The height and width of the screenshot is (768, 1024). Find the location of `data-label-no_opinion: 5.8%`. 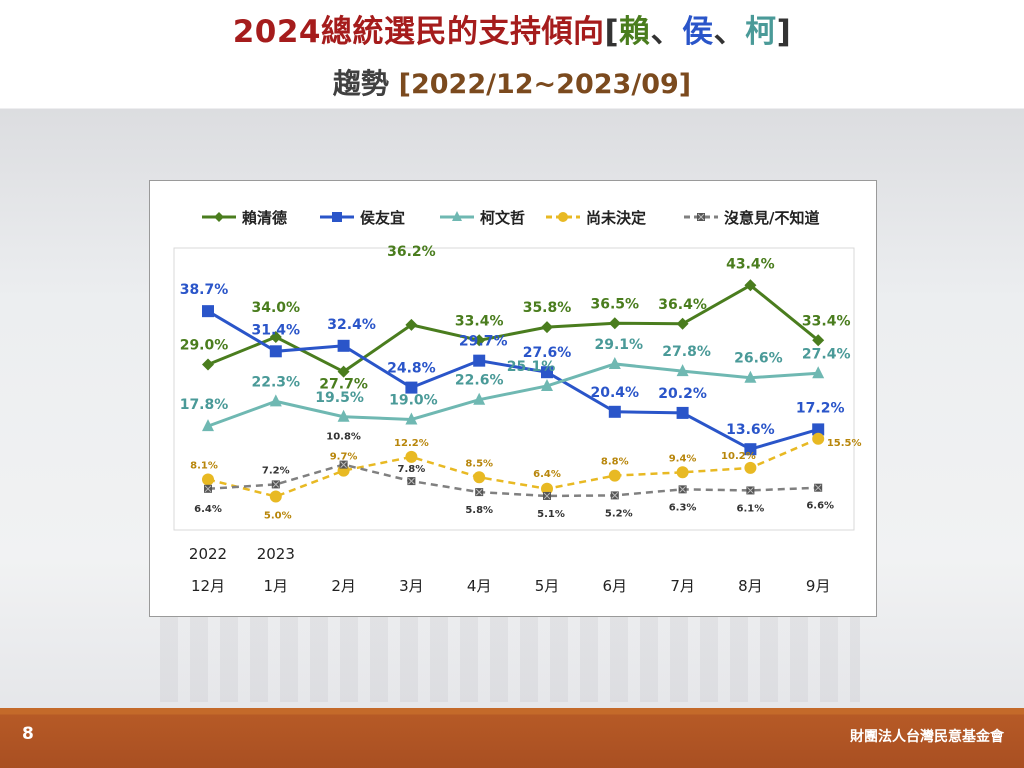

data-label-no_opinion: 5.8% is located at coordinates (479, 510).